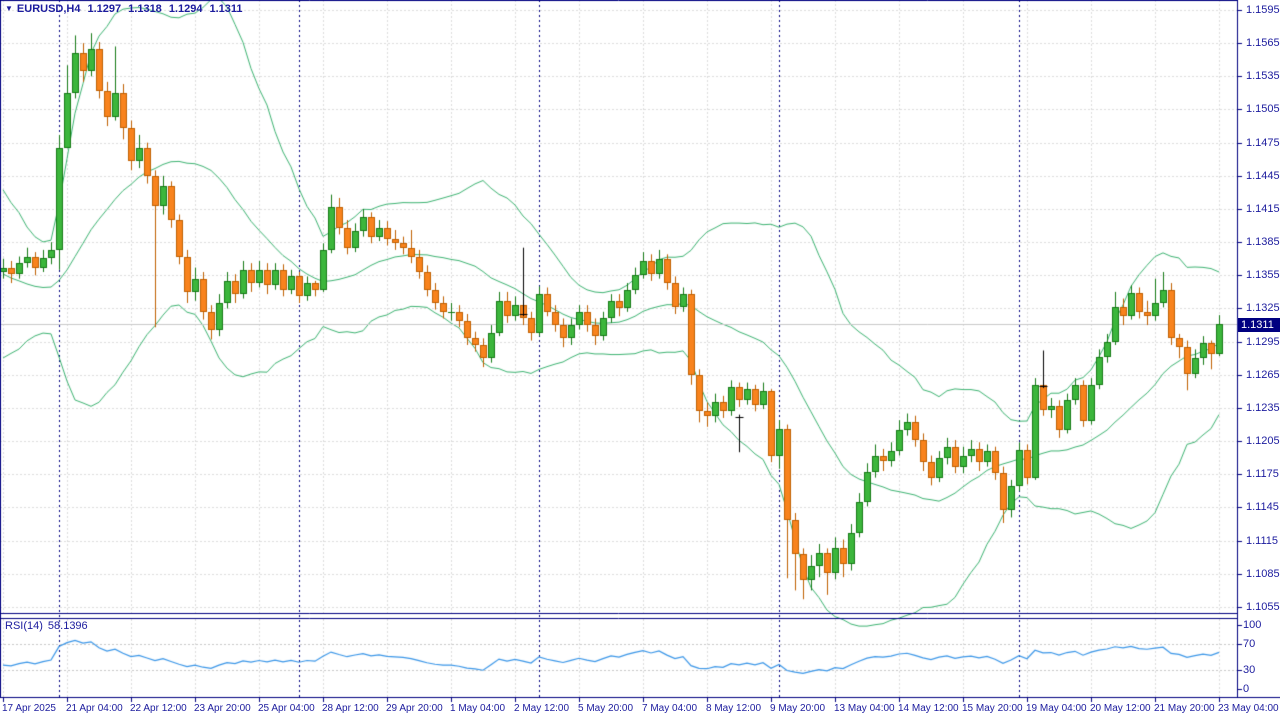  I want to click on time-axis-label: 2 May 12:00, so click(542, 708).